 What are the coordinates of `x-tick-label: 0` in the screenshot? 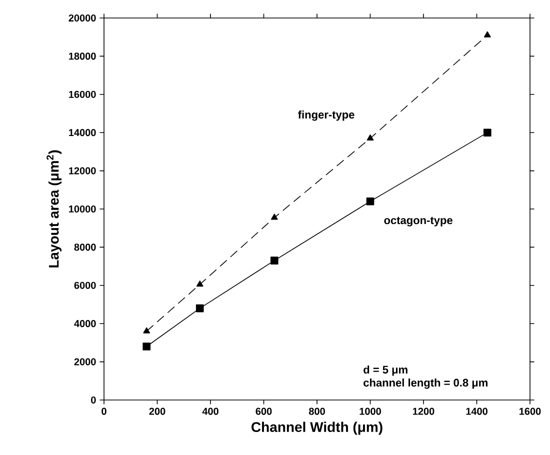 It's located at (104, 411).